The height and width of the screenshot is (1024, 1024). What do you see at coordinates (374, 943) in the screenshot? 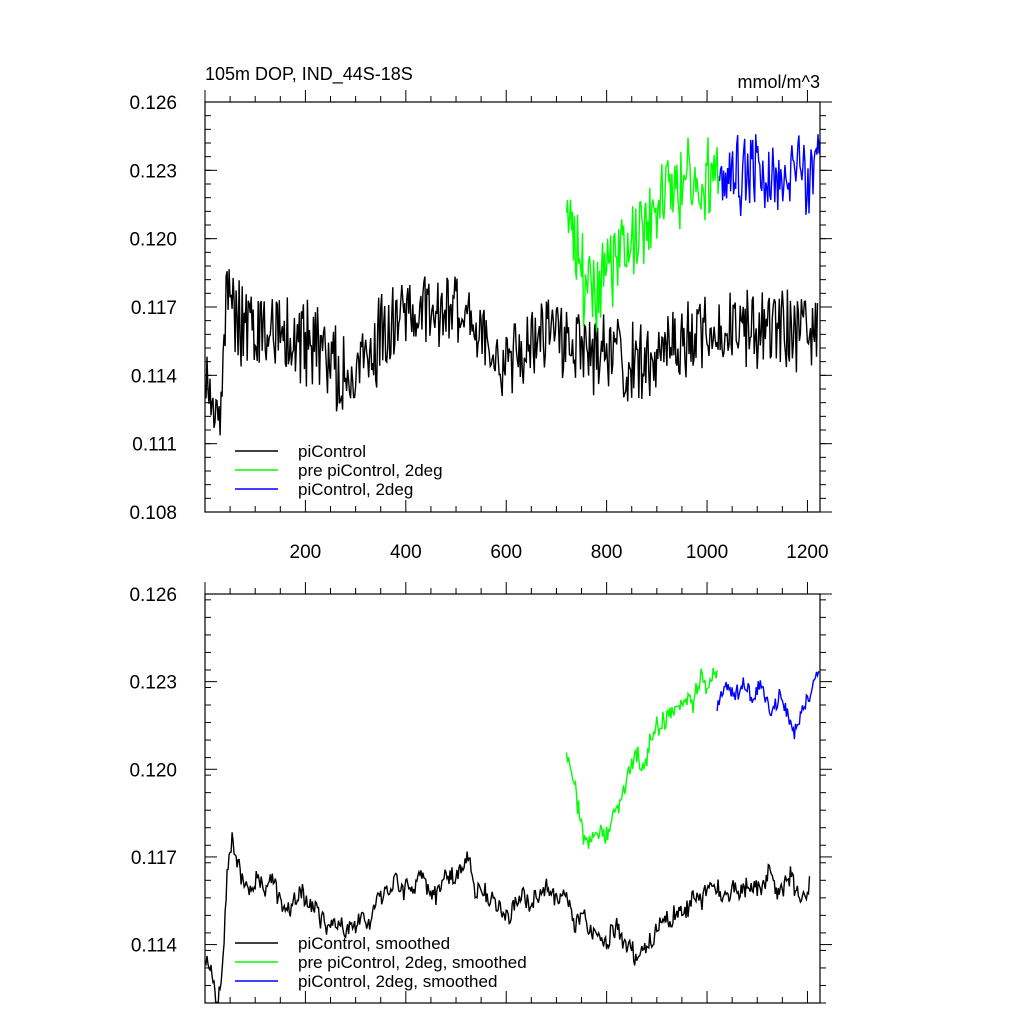
I see `legend-label: piControl, smoothed` at bounding box center [374, 943].